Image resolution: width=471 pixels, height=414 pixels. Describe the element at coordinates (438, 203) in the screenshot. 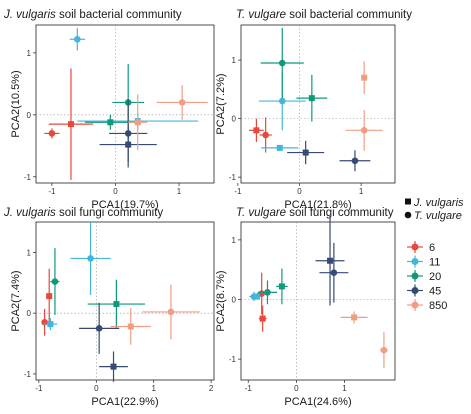

I see `legend-shape-label: J. vulgaris` at that location.